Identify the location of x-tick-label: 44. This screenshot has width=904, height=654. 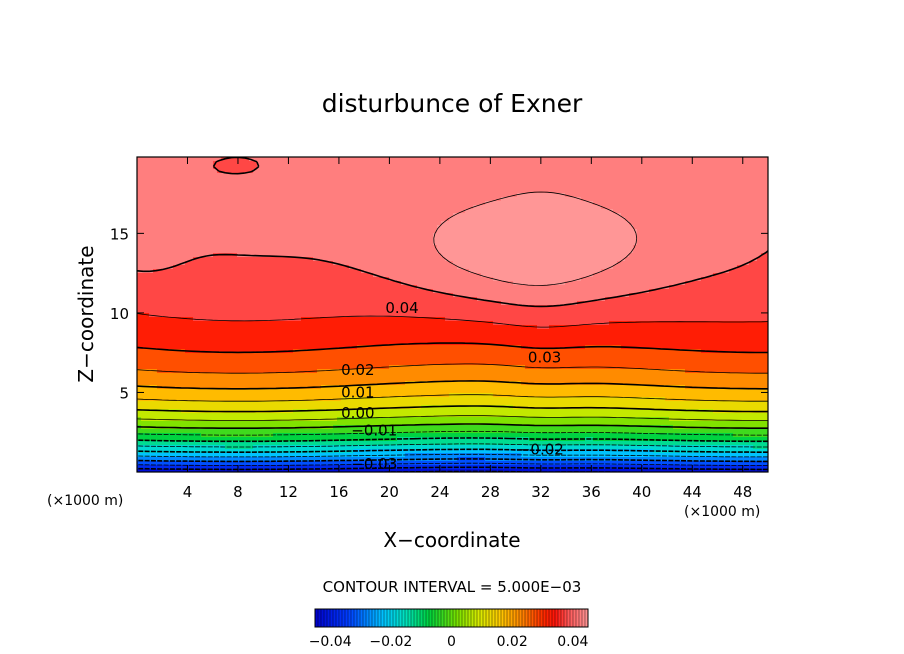
(692, 492).